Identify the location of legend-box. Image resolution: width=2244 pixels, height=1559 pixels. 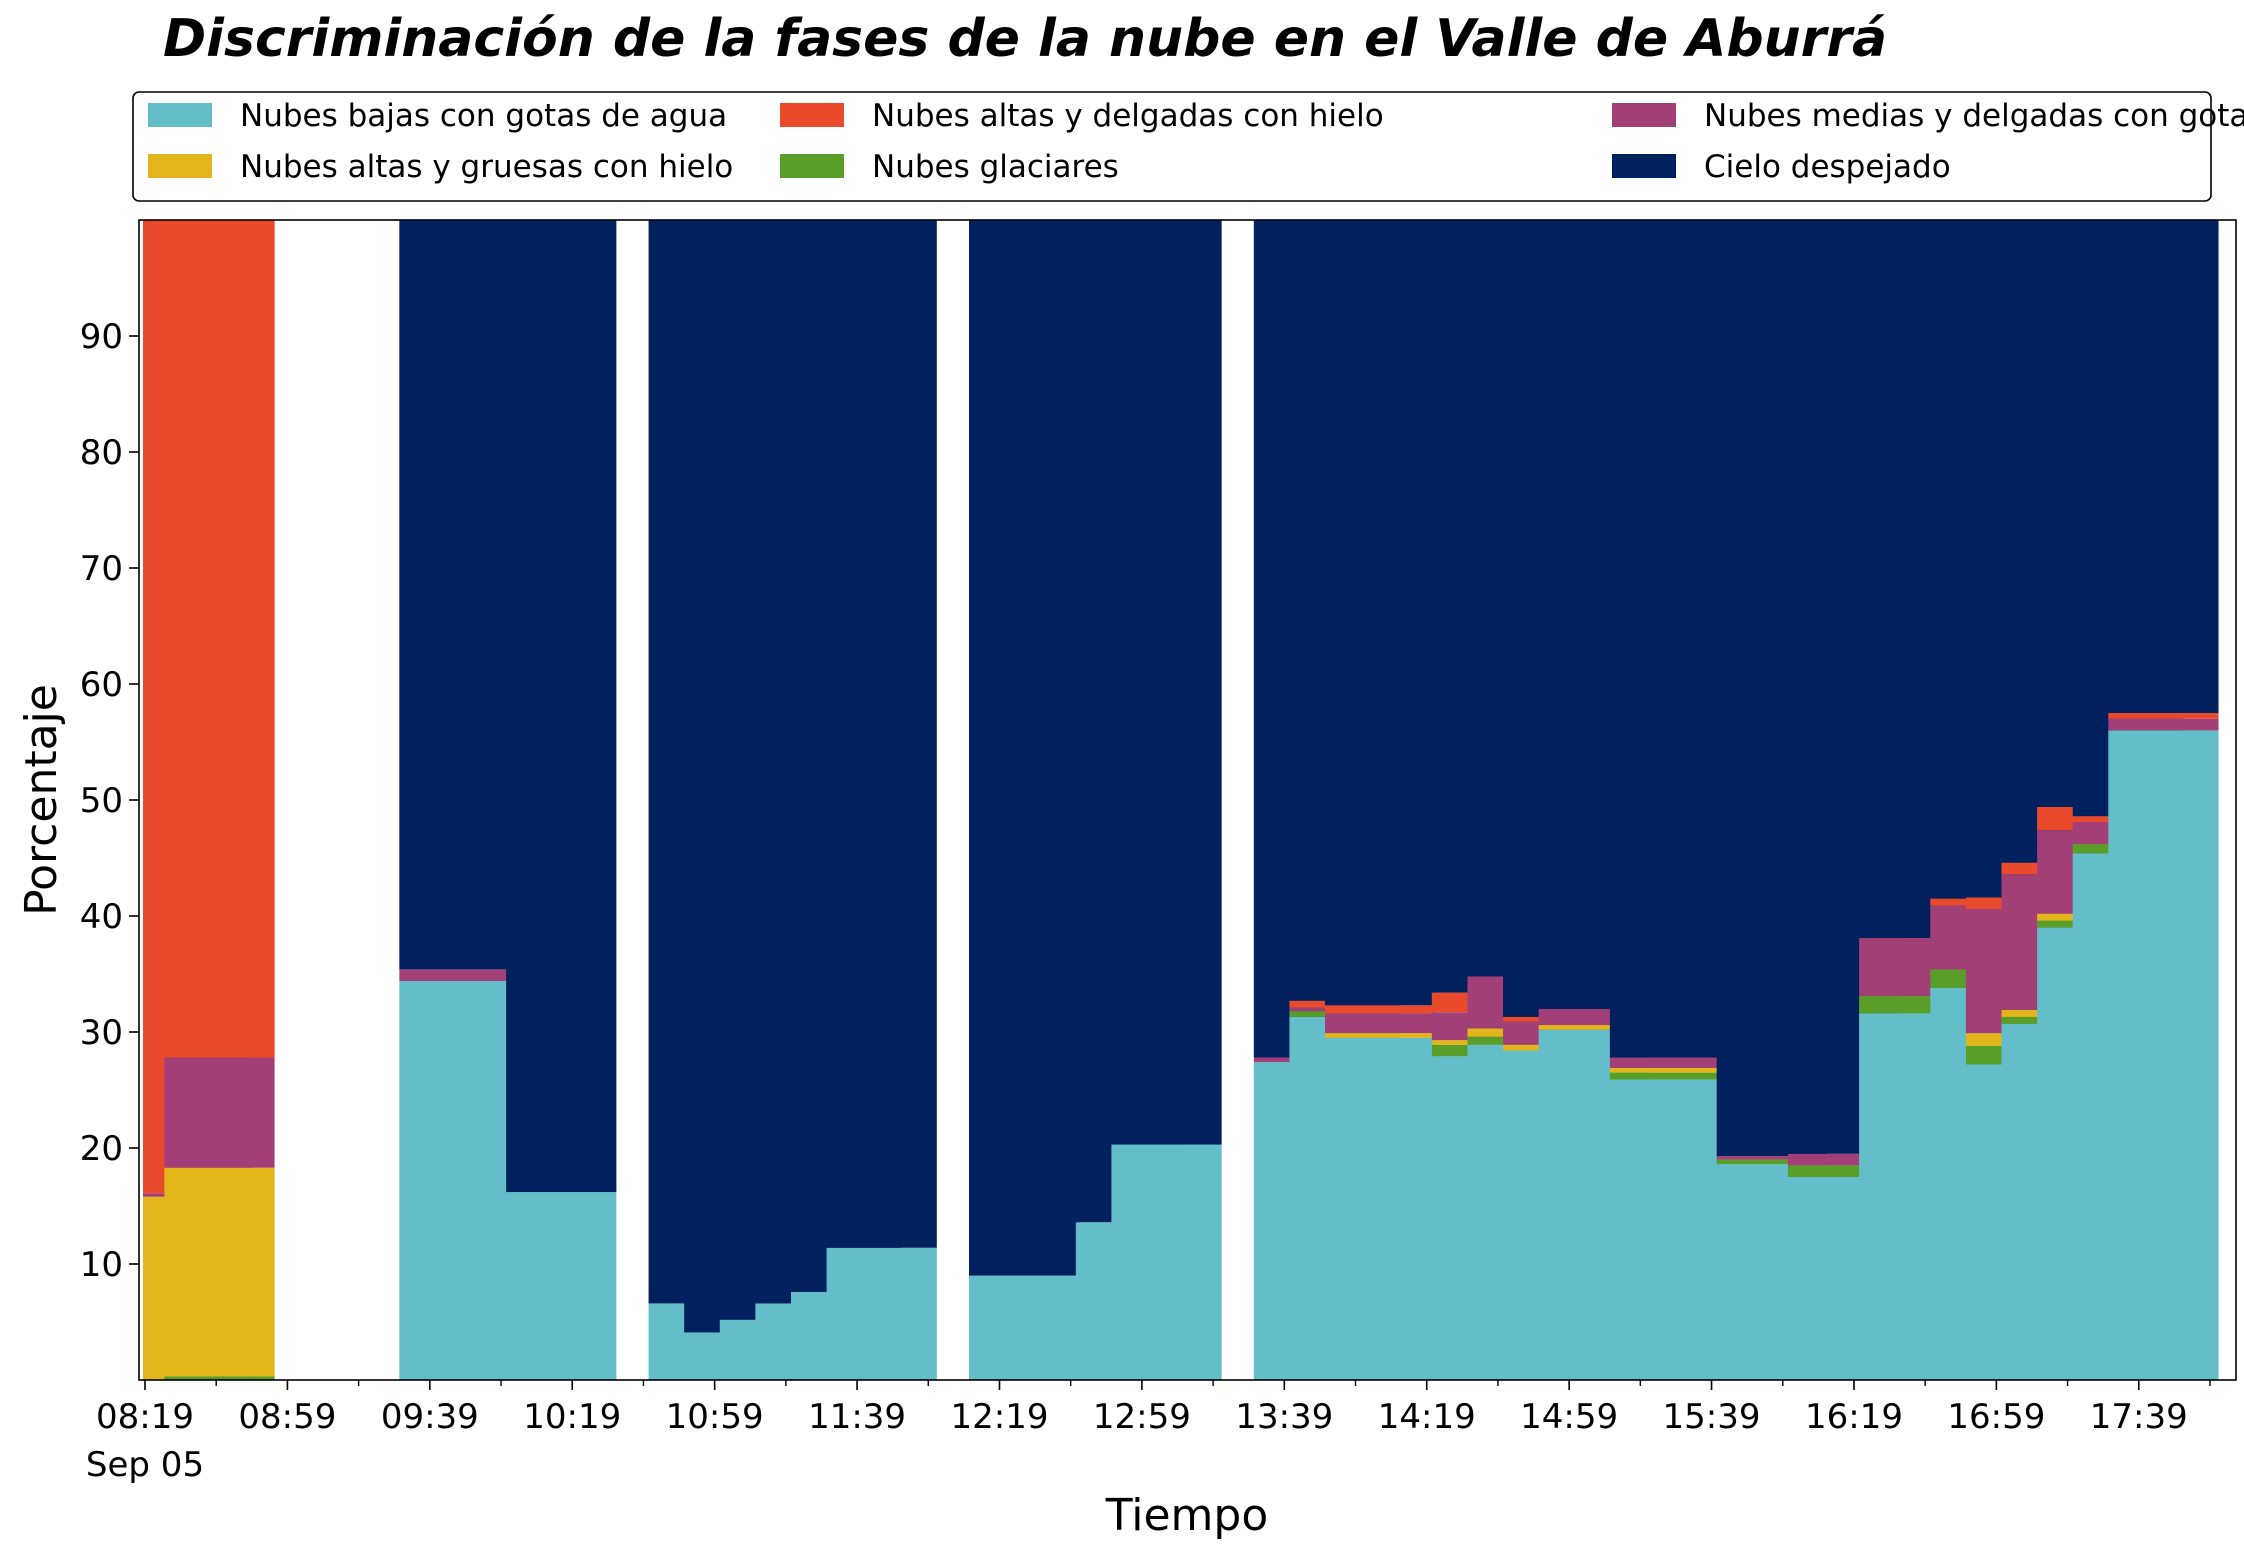
(1172, 146).